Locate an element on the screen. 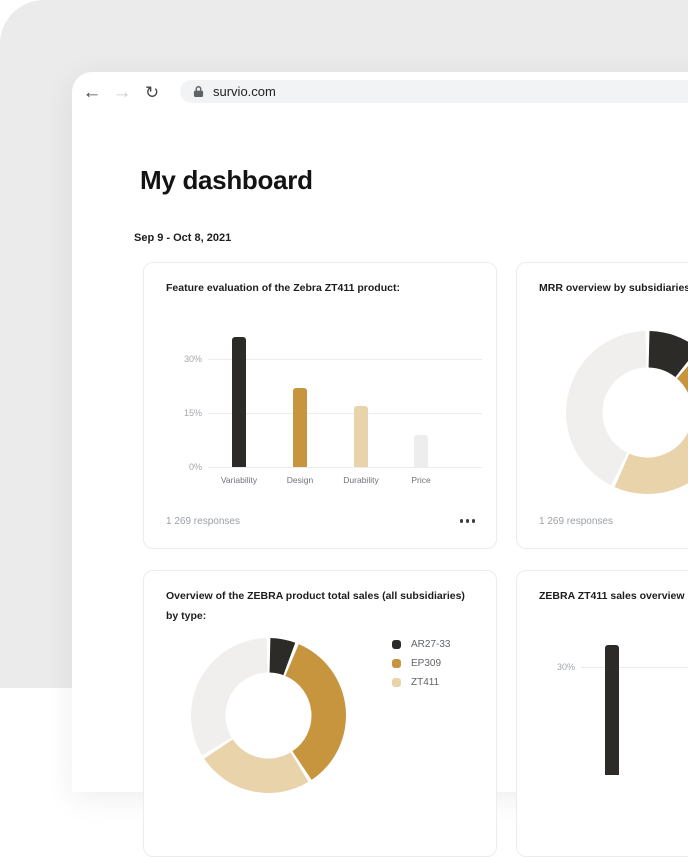 This screenshot has width=688, height=857. chart-legend: AR27-33 EP309 ZT411 is located at coordinates (421, 663).